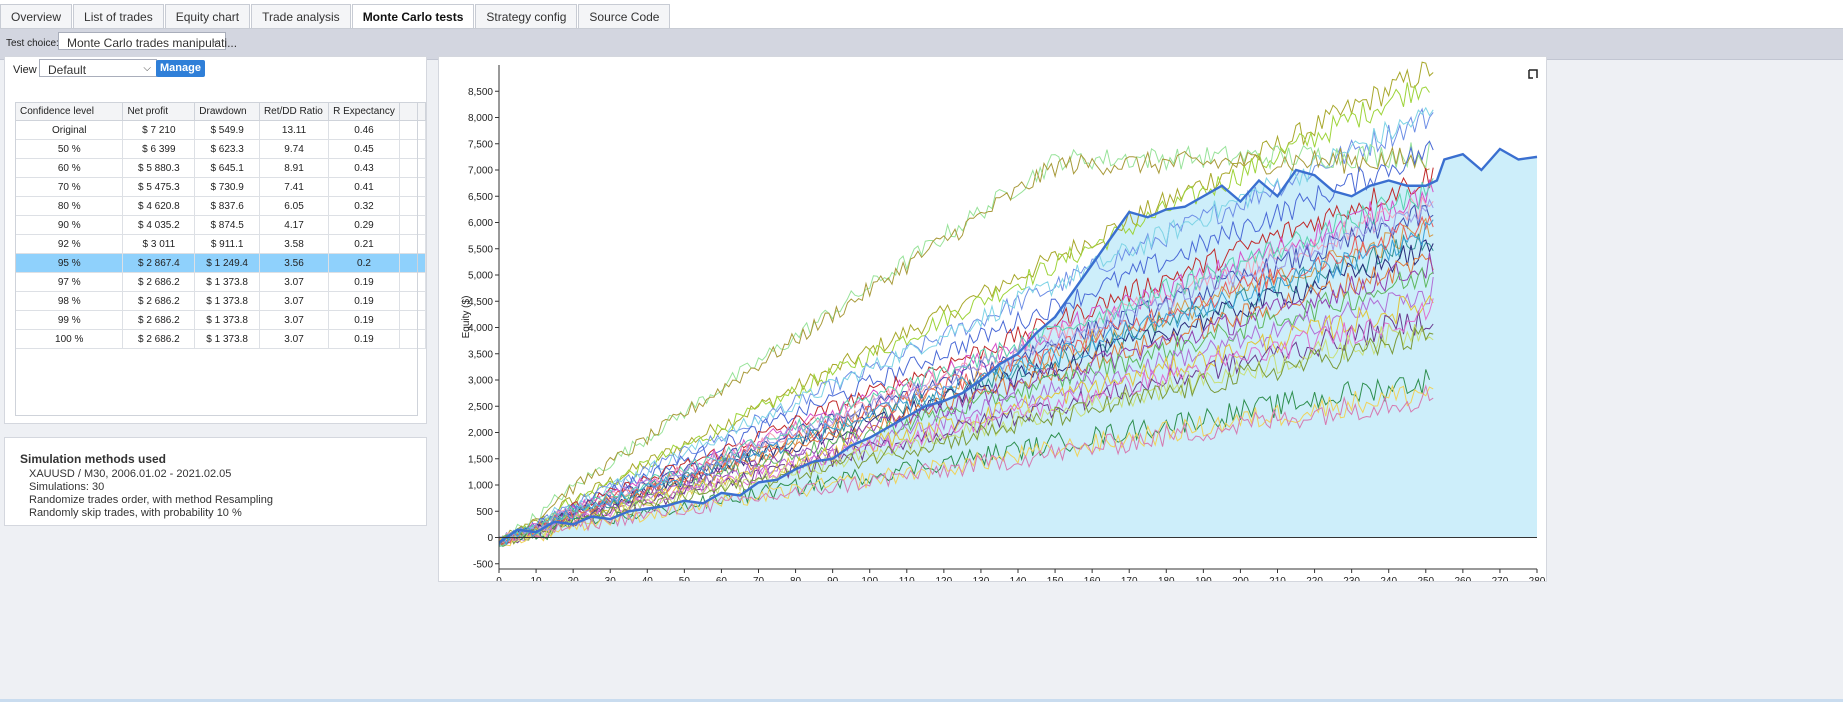 The height and width of the screenshot is (702, 1843). I want to click on table-cell: 13.11, so click(294, 130).